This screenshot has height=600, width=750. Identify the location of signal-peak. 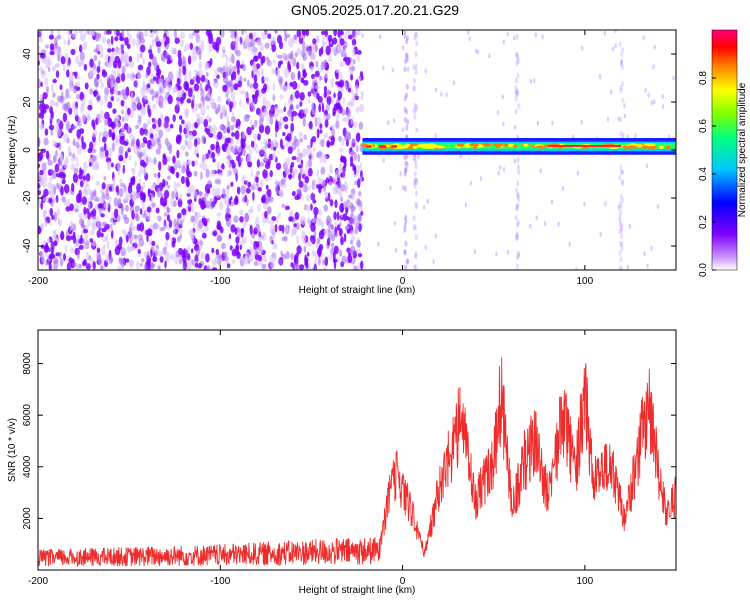
(440, 147).